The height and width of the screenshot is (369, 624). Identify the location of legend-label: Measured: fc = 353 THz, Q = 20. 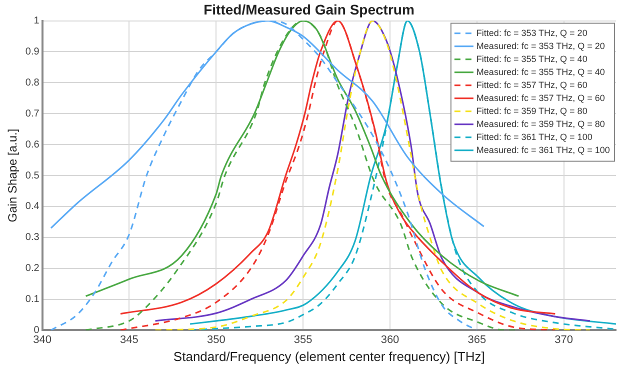
(540, 45).